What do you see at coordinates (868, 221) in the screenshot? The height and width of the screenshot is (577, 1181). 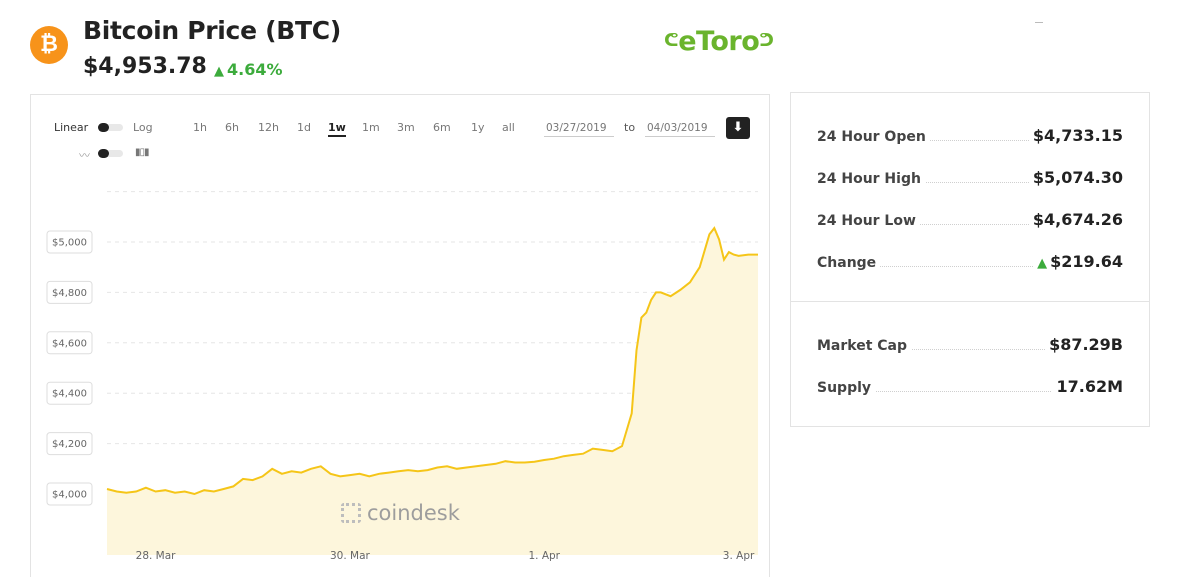 I see `stat-label: 24 Hour Low` at bounding box center [868, 221].